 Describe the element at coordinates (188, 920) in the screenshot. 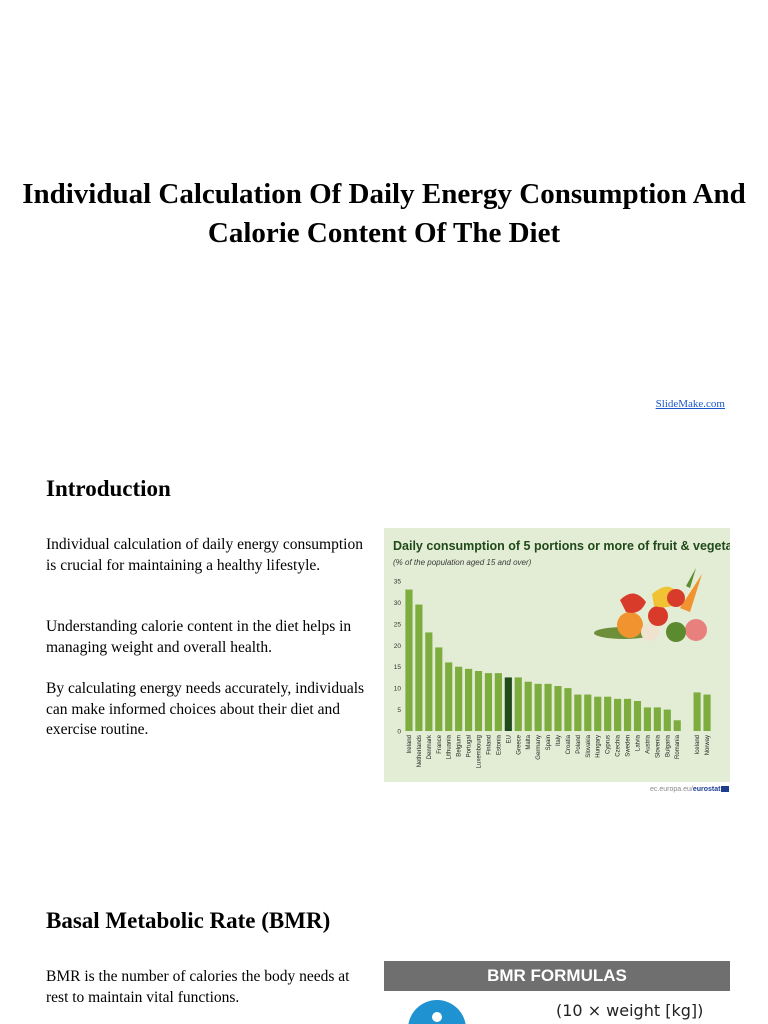

I see `bmr-heading: Basal Metabolic Rate (BMR)` at that location.